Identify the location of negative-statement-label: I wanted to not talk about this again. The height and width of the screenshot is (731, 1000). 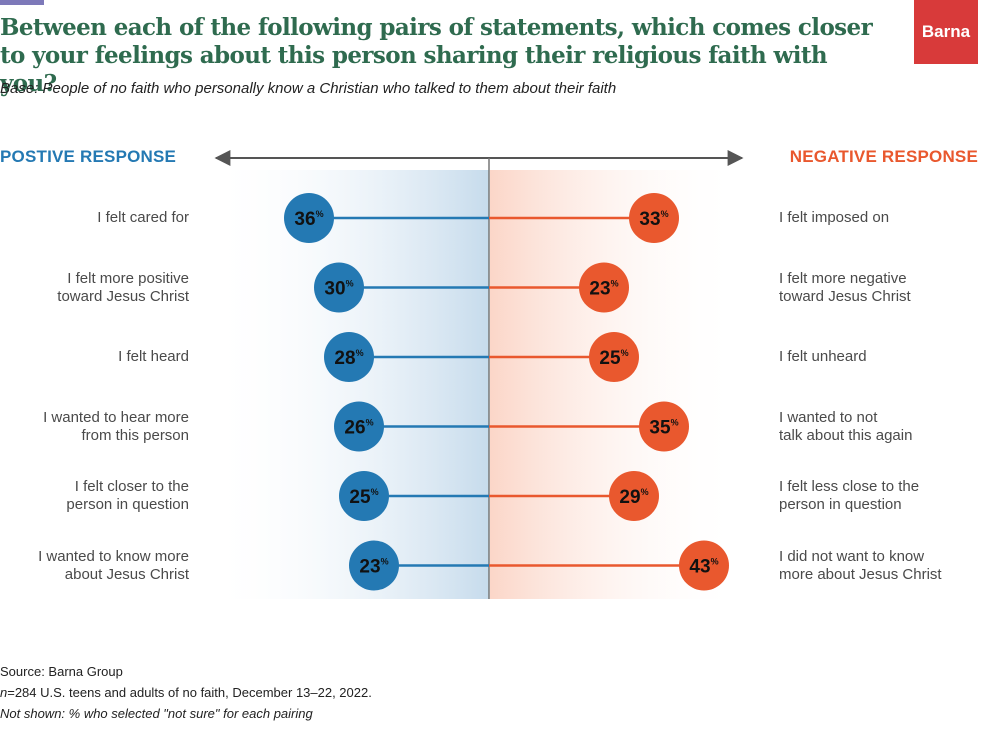
(846, 426).